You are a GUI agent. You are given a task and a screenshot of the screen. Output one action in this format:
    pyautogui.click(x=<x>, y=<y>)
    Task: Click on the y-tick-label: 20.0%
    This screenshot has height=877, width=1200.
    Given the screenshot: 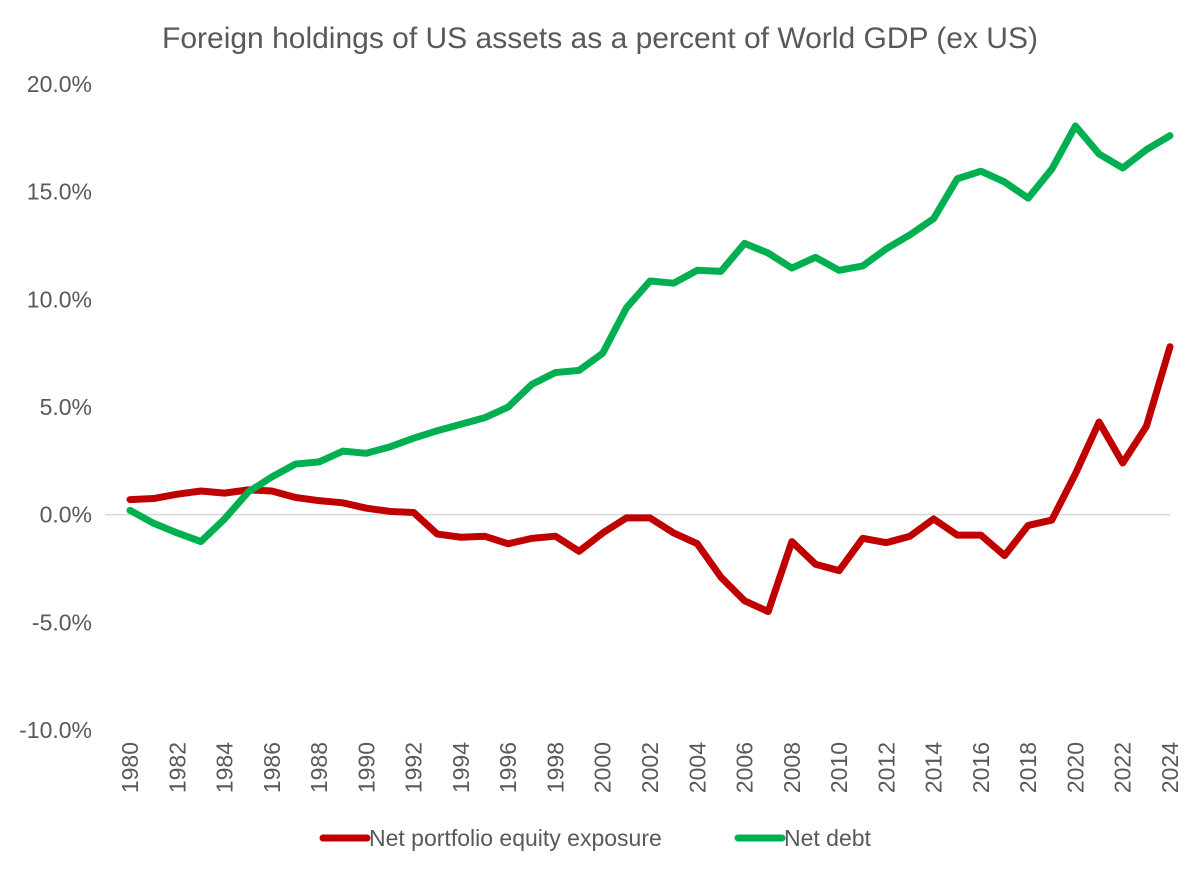 What is the action you would take?
    pyautogui.click(x=59, y=84)
    